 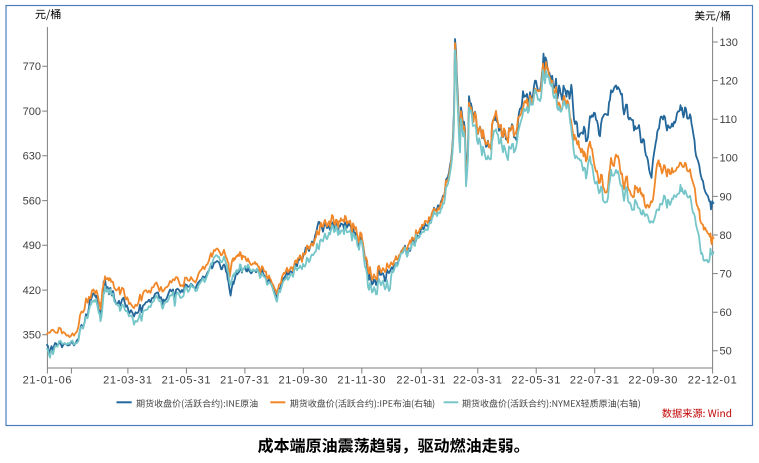 I want to click on svg-text: 350, so click(x=32, y=336).